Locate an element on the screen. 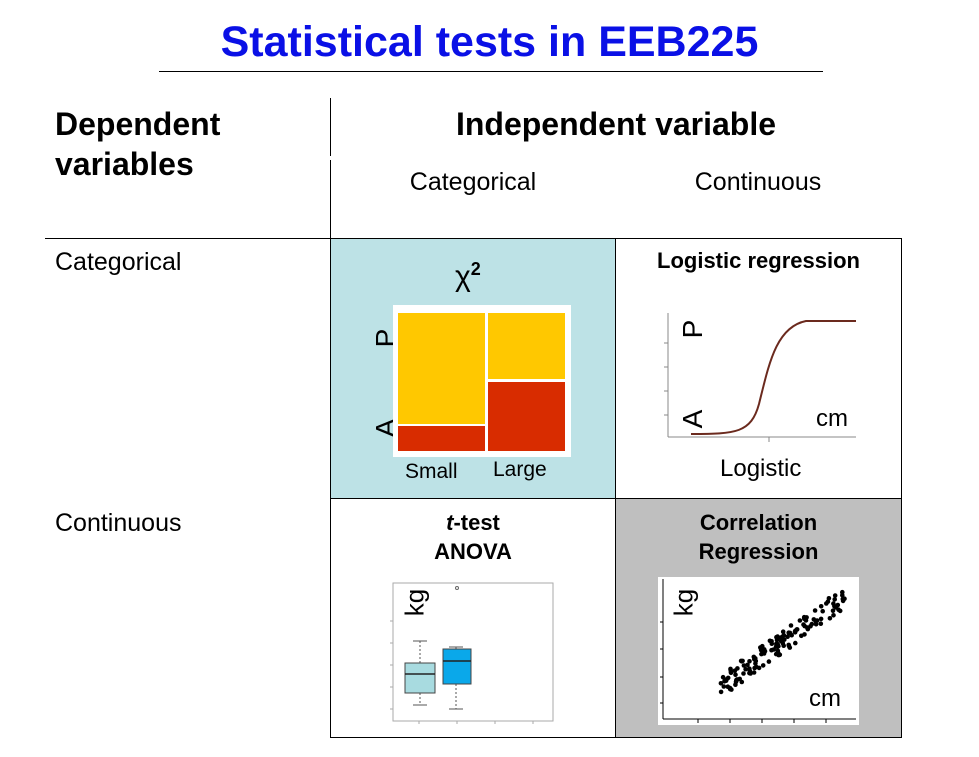  cell-chi-square: χ2 P A Small Large is located at coordinates (473, 368).